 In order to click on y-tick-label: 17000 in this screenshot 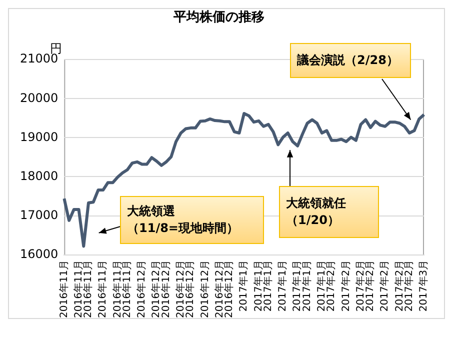, I will do `click(39, 215)`.